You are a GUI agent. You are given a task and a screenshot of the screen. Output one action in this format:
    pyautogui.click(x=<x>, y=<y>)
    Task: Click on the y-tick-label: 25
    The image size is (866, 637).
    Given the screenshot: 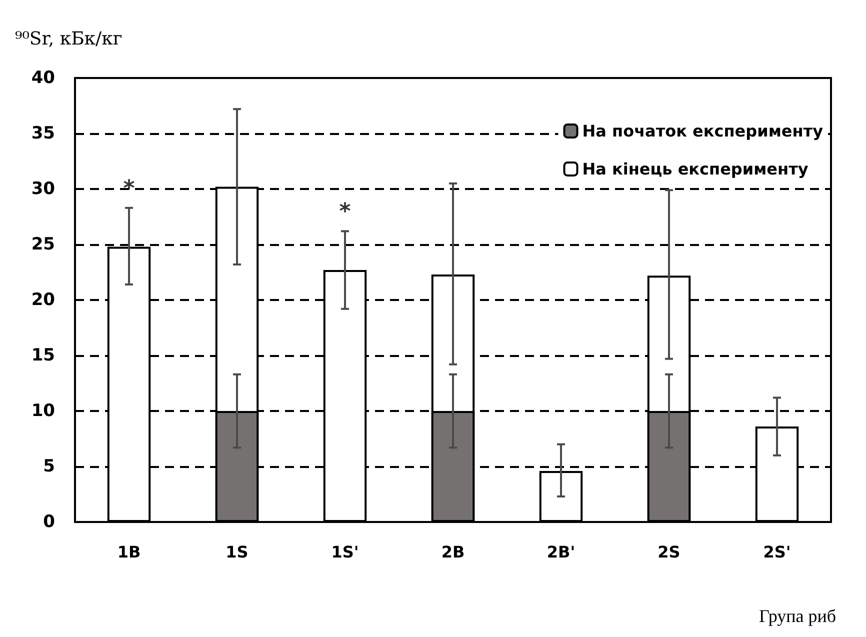 What is the action you would take?
    pyautogui.click(x=43, y=244)
    